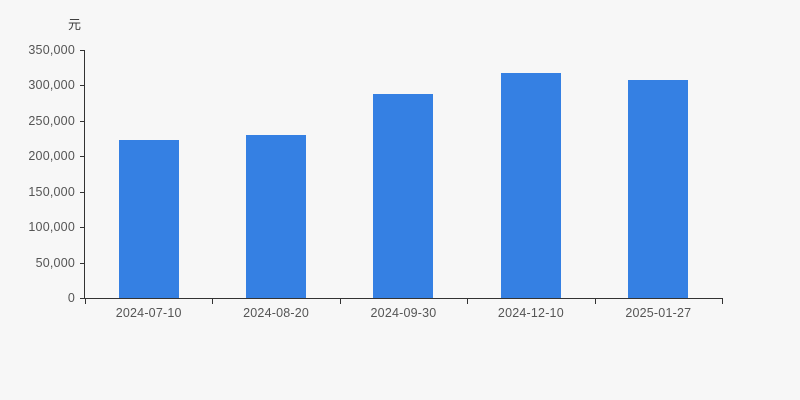  What do you see at coordinates (84, 174) in the screenshot?
I see `y-axis-line` at bounding box center [84, 174].